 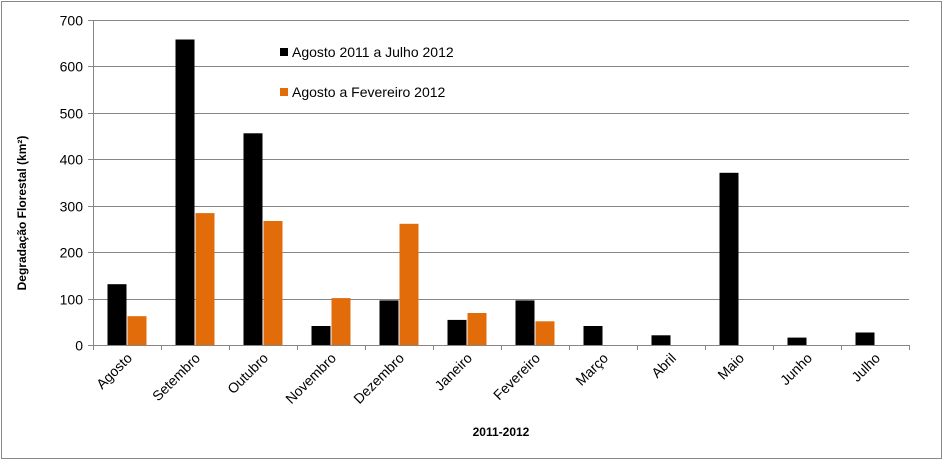 I want to click on x-tick-label: Dezembro, so click(x=378, y=378).